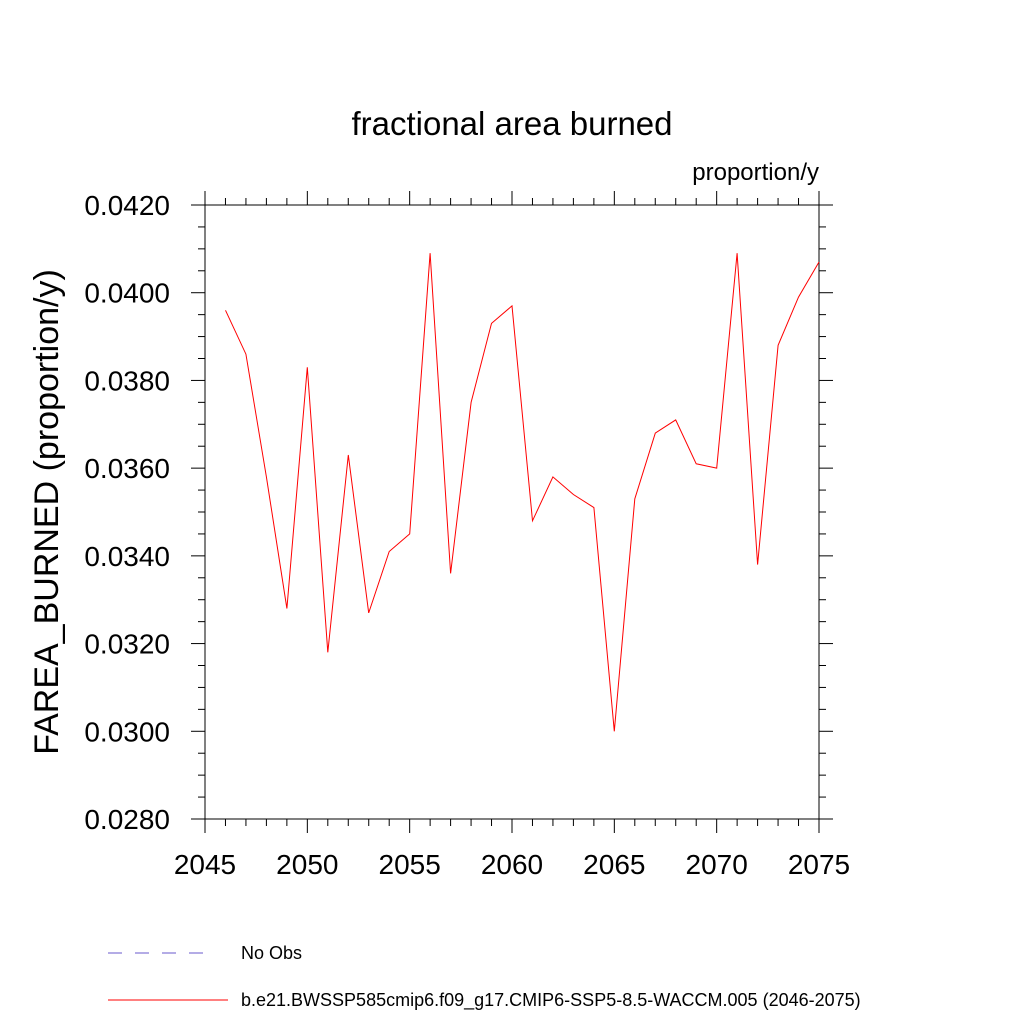  What do you see at coordinates (127, 731) in the screenshot?
I see `y-tick-label: 0.0300` at bounding box center [127, 731].